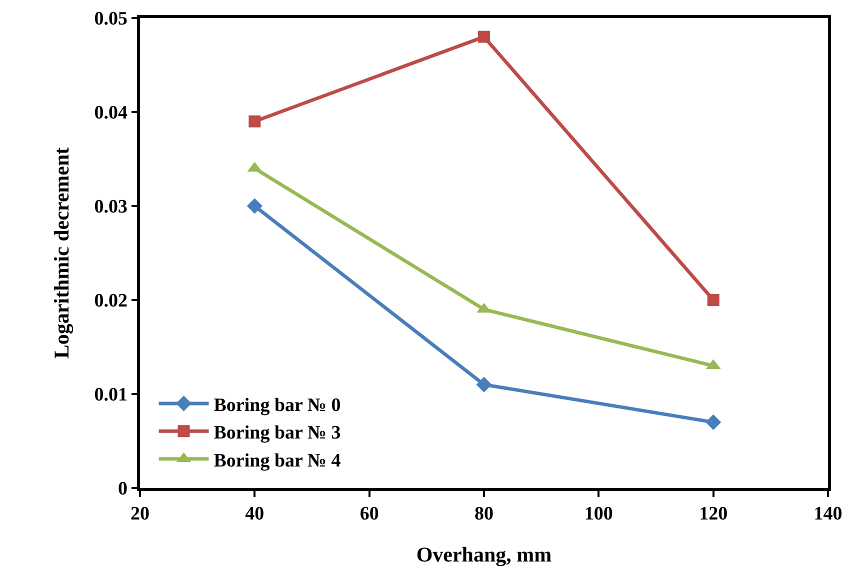 The height and width of the screenshot is (580, 862). I want to click on x-tick-label: 120, so click(713, 514).